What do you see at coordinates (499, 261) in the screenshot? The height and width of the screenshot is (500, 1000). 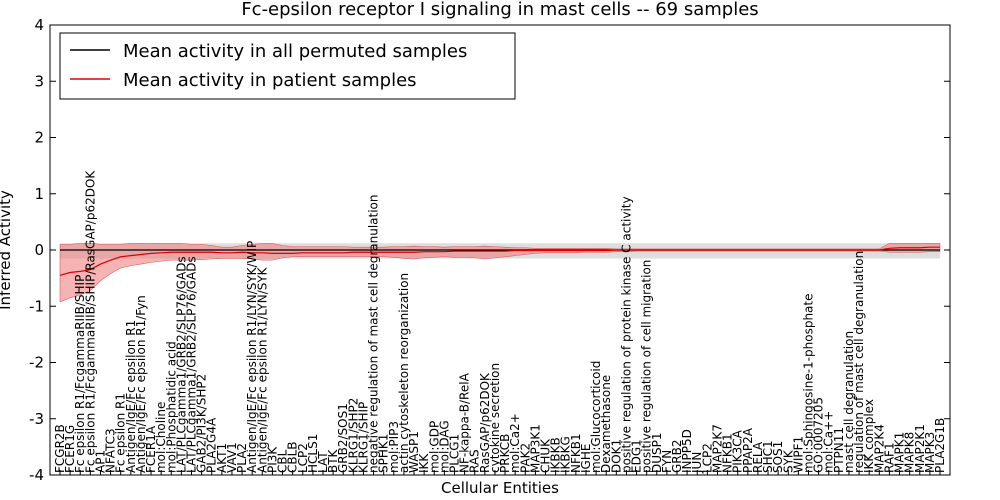 I see `series-line-patient` at bounding box center [499, 261].